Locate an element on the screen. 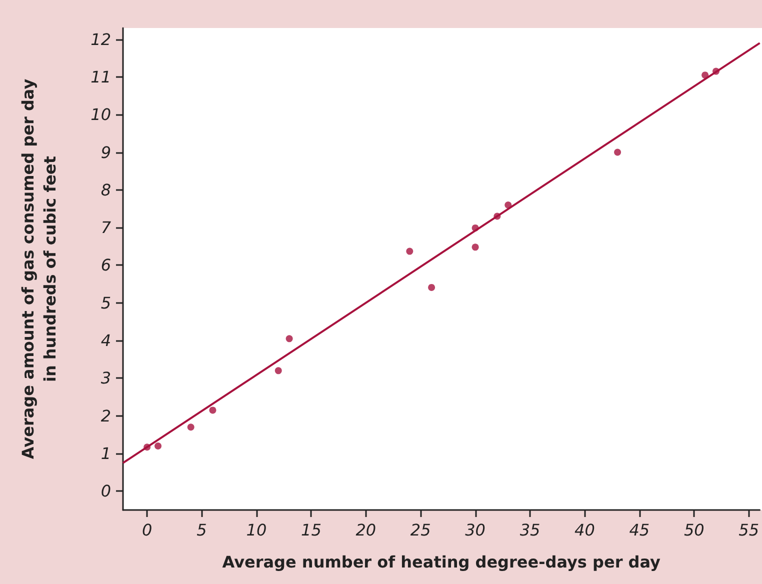 The height and width of the screenshot is (584, 762). y-tick-label: 3 is located at coordinates (105, 378).